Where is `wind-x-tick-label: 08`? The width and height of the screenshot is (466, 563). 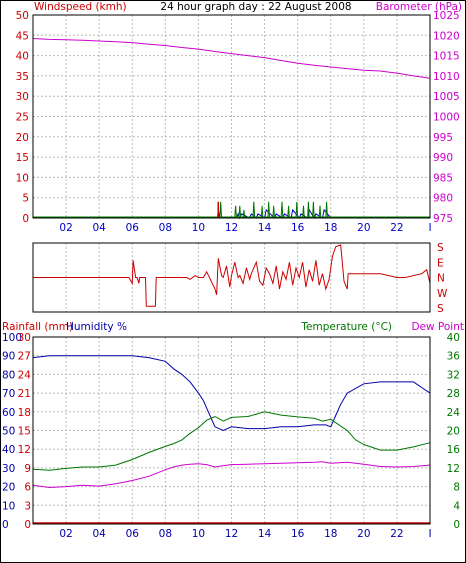 wind-x-tick-label: 08 is located at coordinates (165, 228).